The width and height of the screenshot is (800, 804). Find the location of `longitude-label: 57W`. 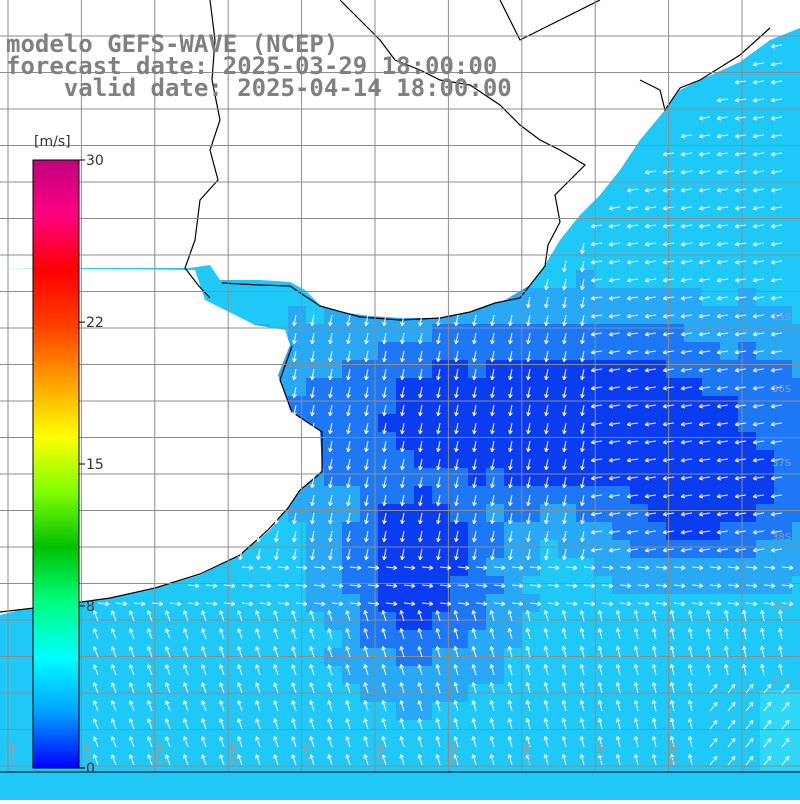

longitude-label: 57W is located at coordinates (160, 753).